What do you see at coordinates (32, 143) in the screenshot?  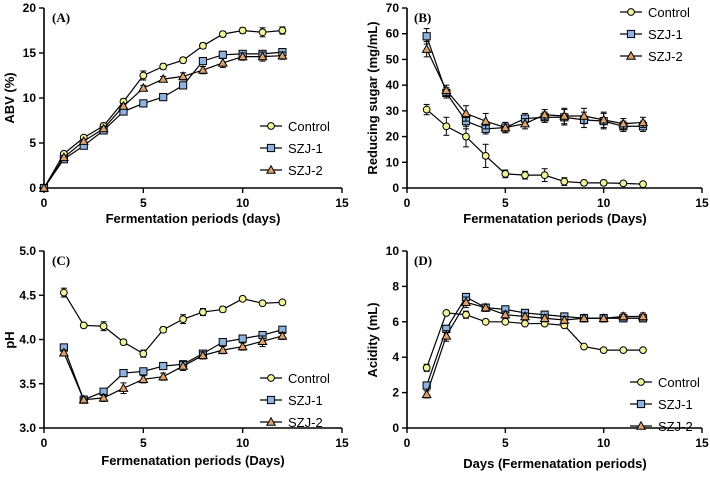 I see `y-tick-label: 5` at bounding box center [32, 143].